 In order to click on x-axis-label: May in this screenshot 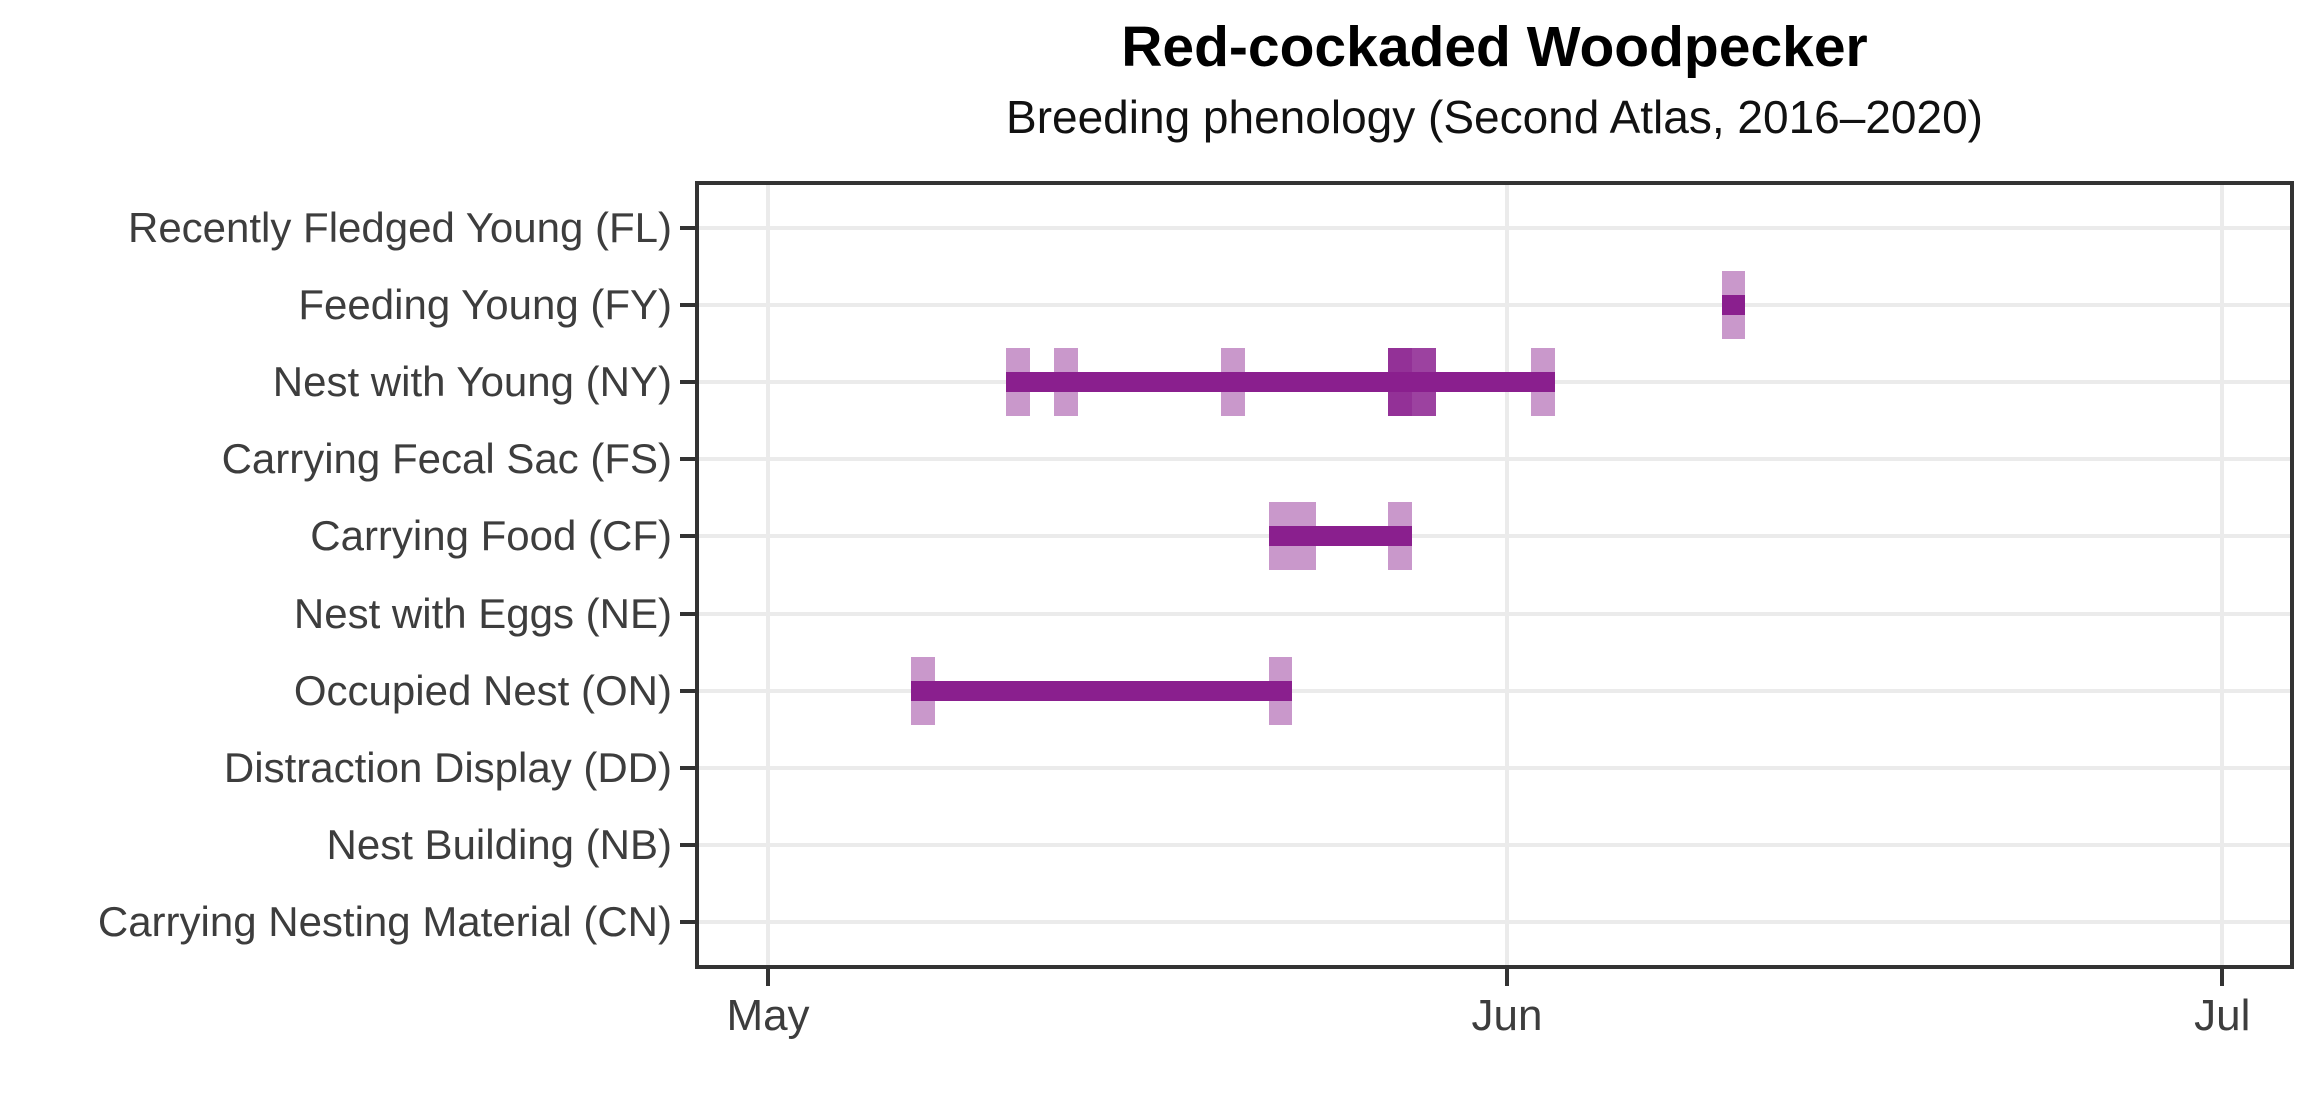, I will do `click(768, 1015)`.